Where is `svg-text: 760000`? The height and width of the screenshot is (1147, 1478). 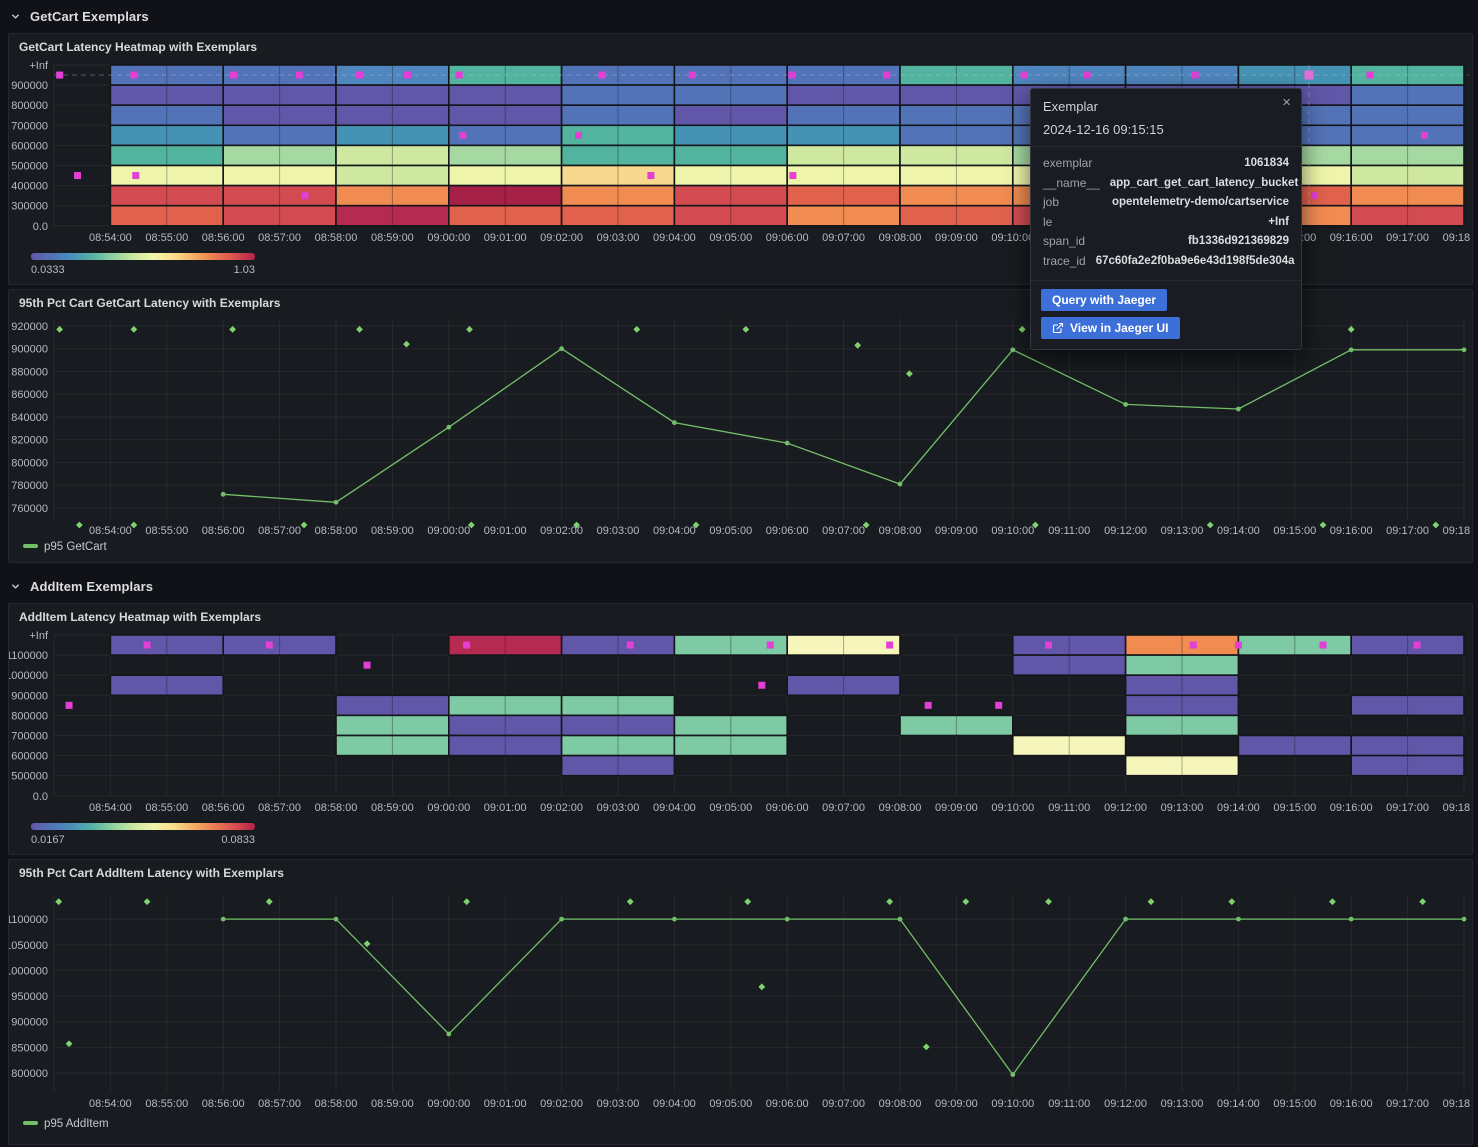
svg-text: 760000 is located at coordinates (29, 509).